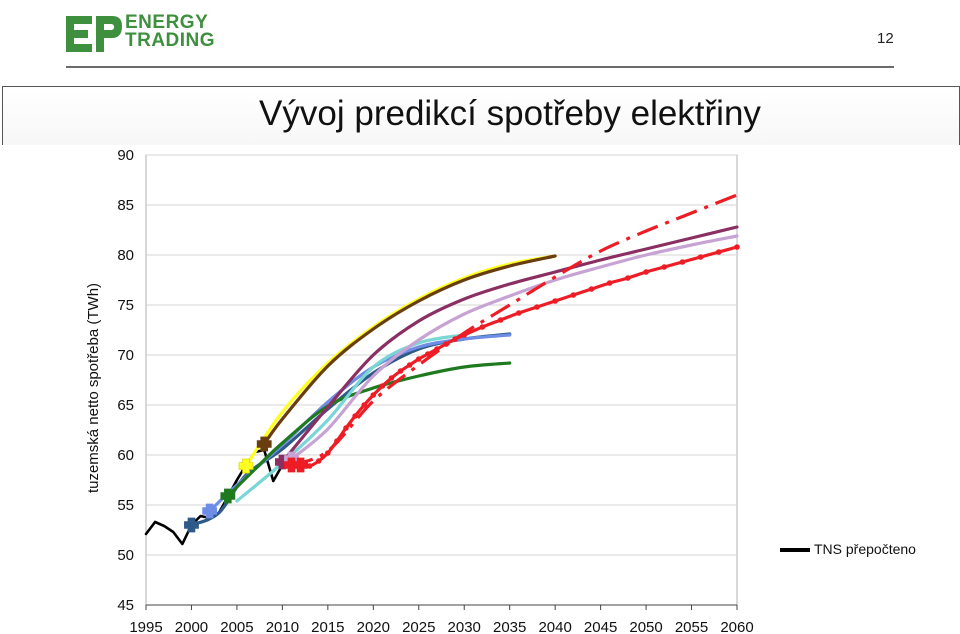 The height and width of the screenshot is (634, 960). Describe the element at coordinates (885, 38) in the screenshot. I see `page-number: 12` at that location.